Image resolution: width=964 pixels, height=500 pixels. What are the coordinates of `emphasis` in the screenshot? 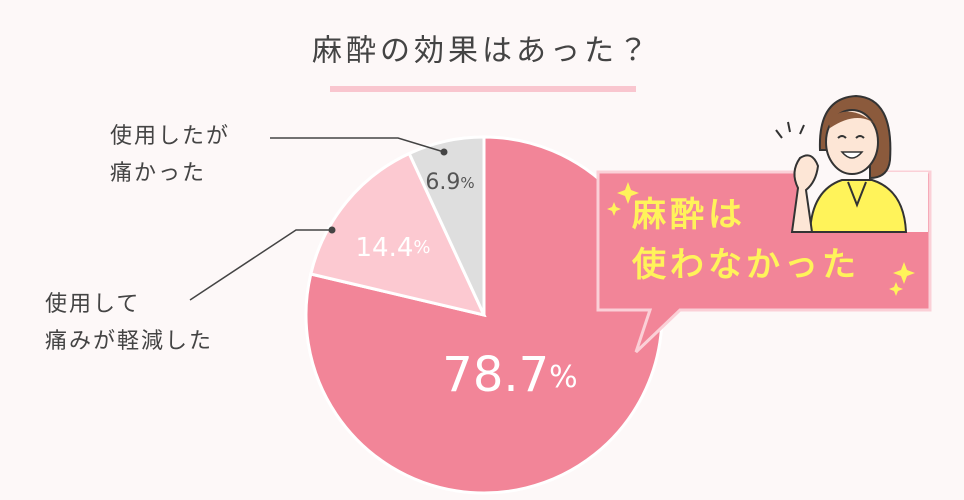 It's located at (790, 130).